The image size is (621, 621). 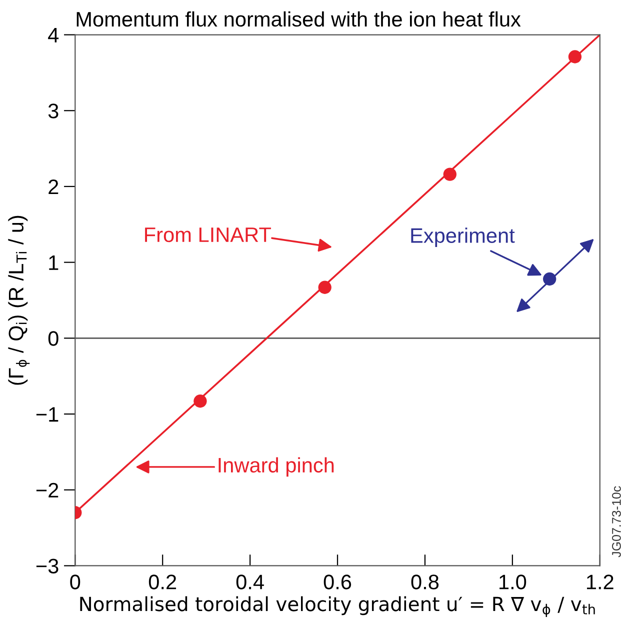 I want to click on annotation: From LINART, so click(x=208, y=235).